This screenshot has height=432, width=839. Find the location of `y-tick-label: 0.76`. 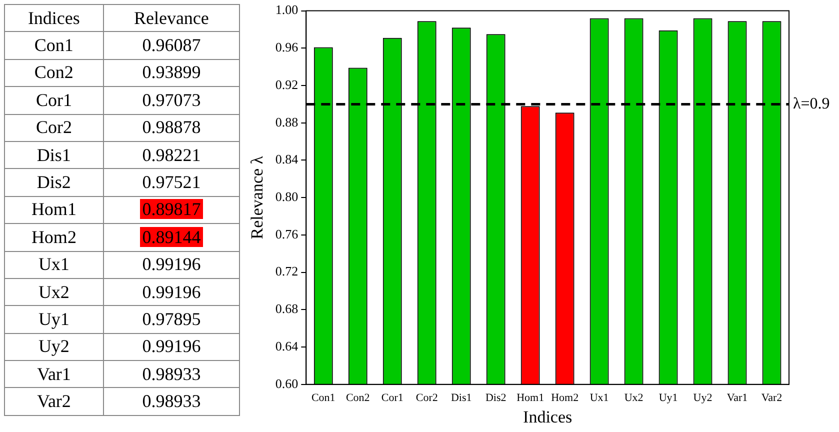

y-tick-label: 0.76 is located at coordinates (287, 234).